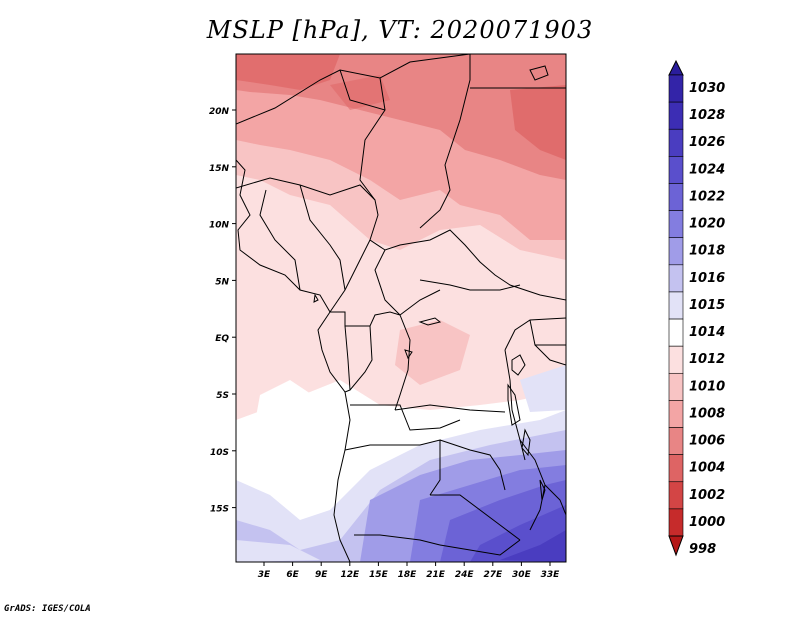 The width and height of the screenshot is (800, 618). What do you see at coordinates (219, 169) in the screenshot?
I see `lat-label: 15N` at bounding box center [219, 169].